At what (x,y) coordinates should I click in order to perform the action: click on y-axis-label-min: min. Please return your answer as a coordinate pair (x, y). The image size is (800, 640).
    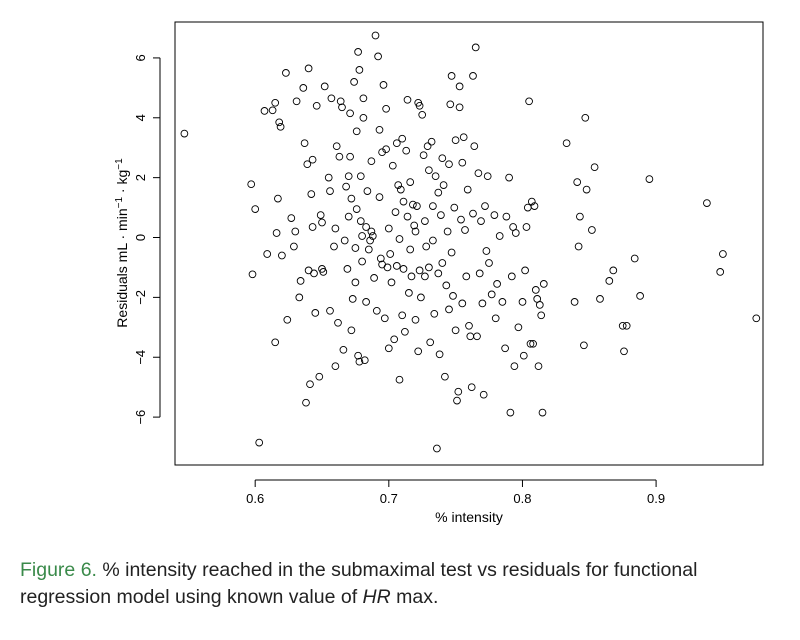
    Looking at the image, I should click on (122, 219).